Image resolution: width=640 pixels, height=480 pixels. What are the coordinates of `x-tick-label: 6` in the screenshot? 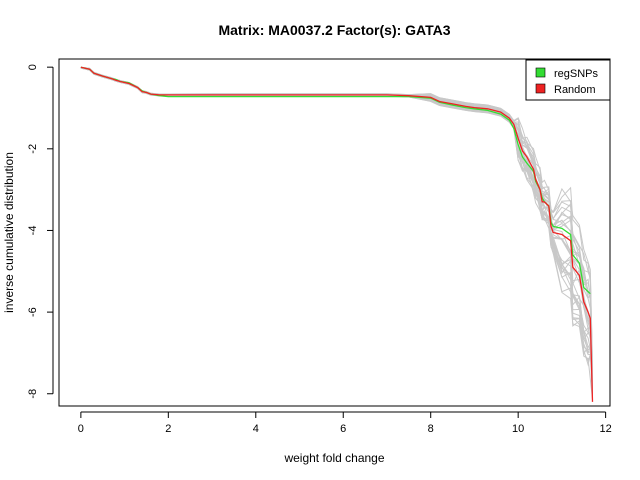 It's located at (343, 429).